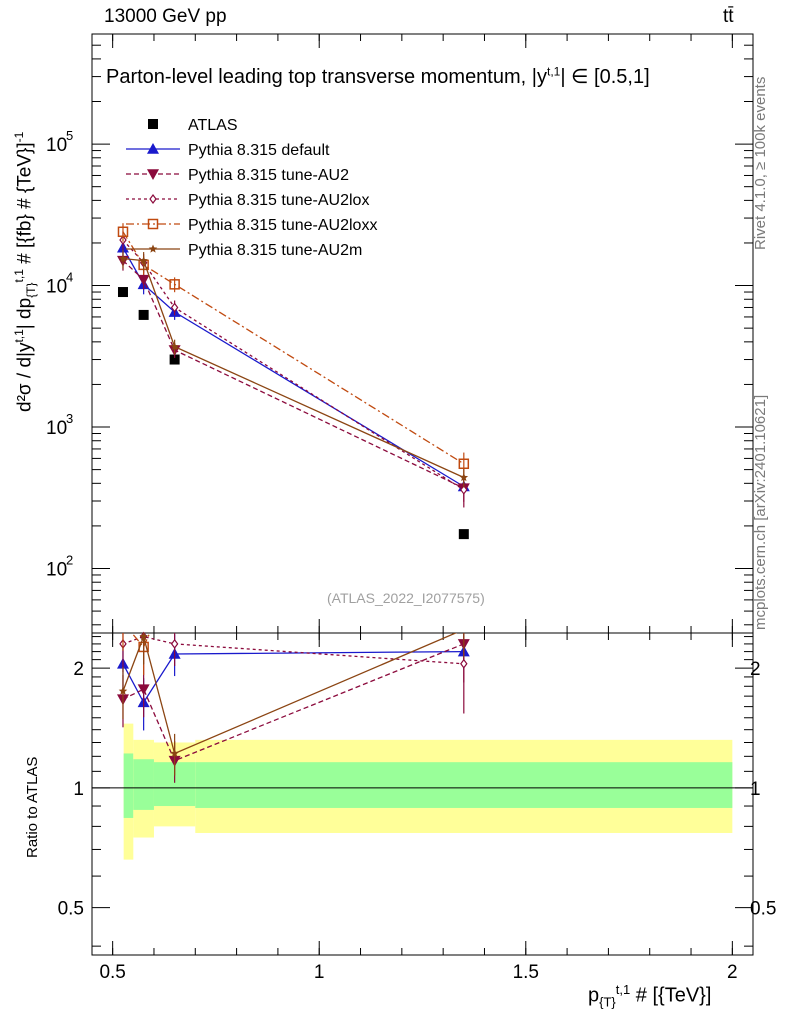 The width and height of the screenshot is (786, 1024). What do you see at coordinates (153, 224) in the screenshot?
I see `legend-marker-au2loxx` at bounding box center [153, 224].